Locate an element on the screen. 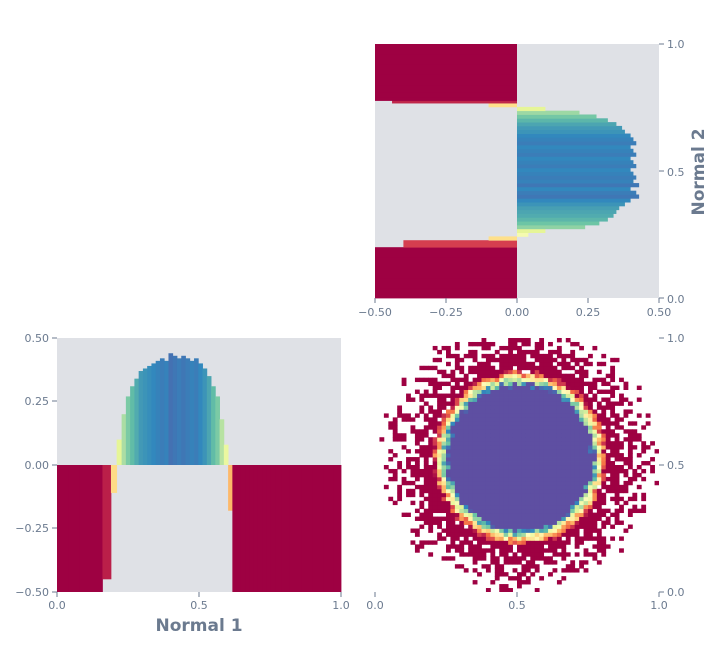  br-ytick-1: 1.0 is located at coordinates (676, 338).